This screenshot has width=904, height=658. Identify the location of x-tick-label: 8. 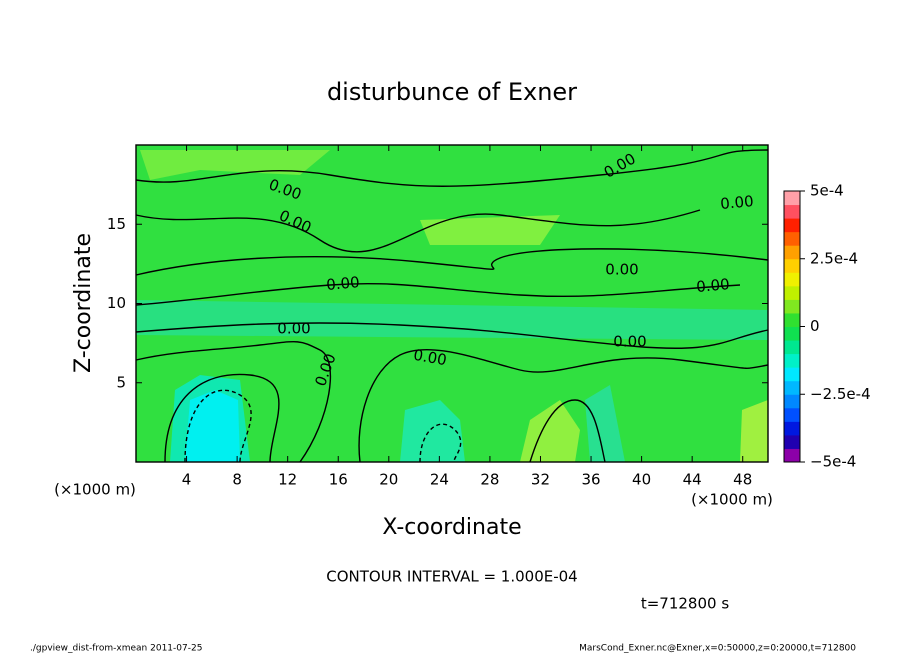
(237, 480).